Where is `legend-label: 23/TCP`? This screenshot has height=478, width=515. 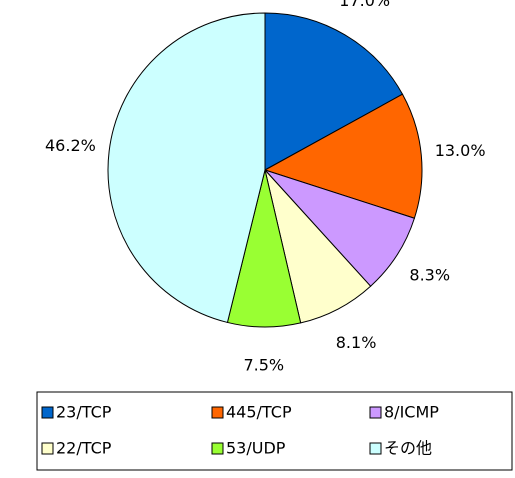
legend-label: 23/TCP is located at coordinates (84, 412).